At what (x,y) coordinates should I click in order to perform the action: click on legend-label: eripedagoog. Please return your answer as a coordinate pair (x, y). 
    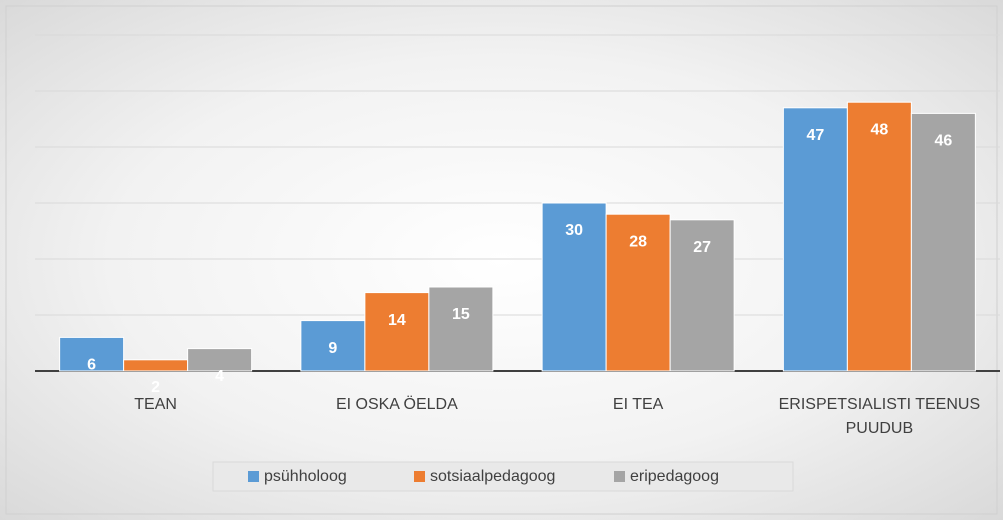
    Looking at the image, I should click on (674, 476).